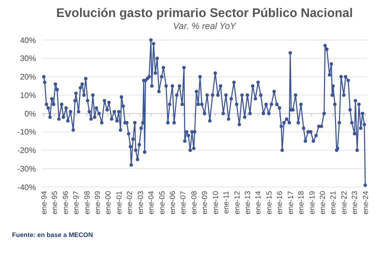 Image resolution: width=389 pixels, height=265 pixels. Describe the element at coordinates (26, 151) in the screenshot. I see `y-tick-label: -20%` at that location.